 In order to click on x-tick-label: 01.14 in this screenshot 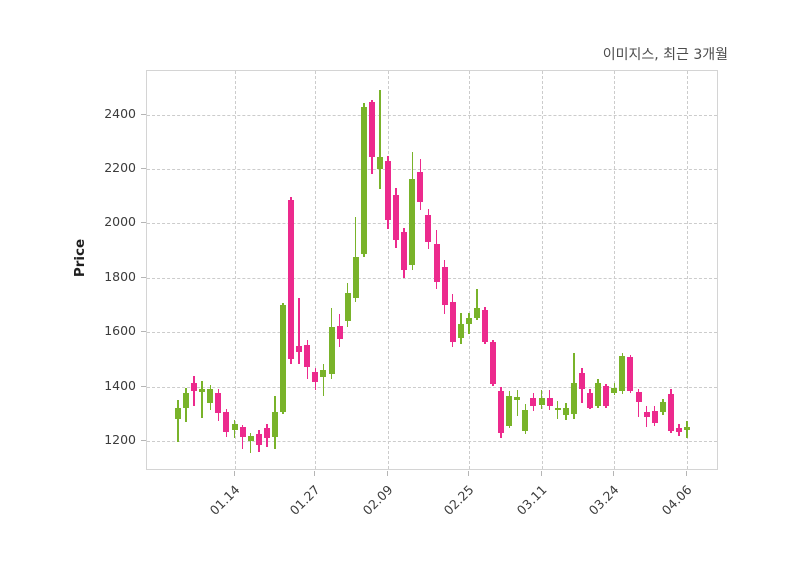, I will do `click(224, 500)`.